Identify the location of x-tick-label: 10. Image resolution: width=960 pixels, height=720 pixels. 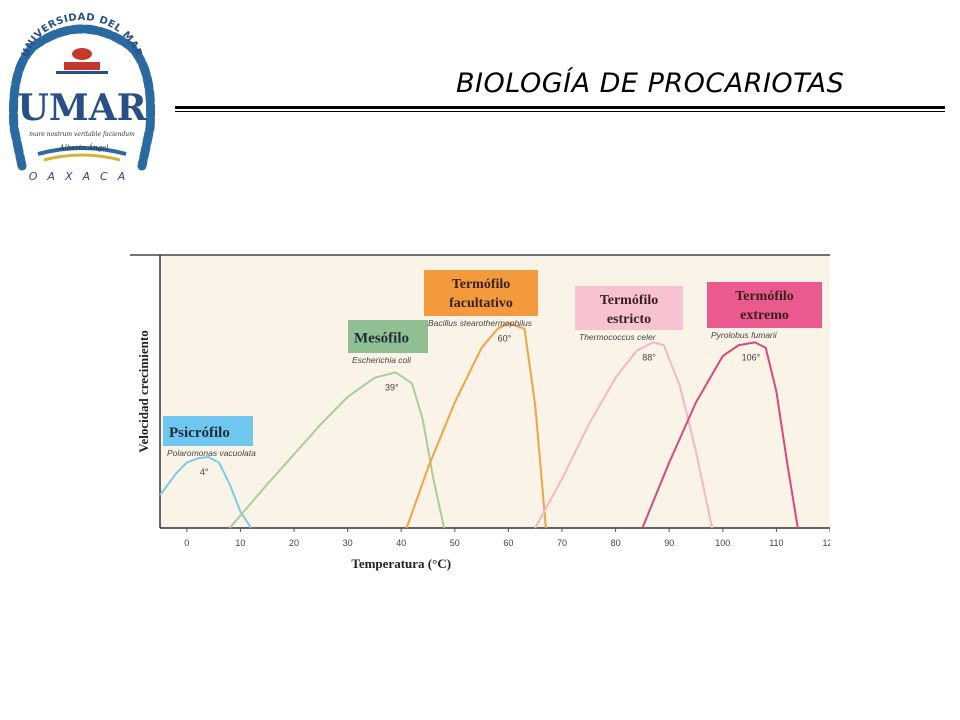
(240, 543).